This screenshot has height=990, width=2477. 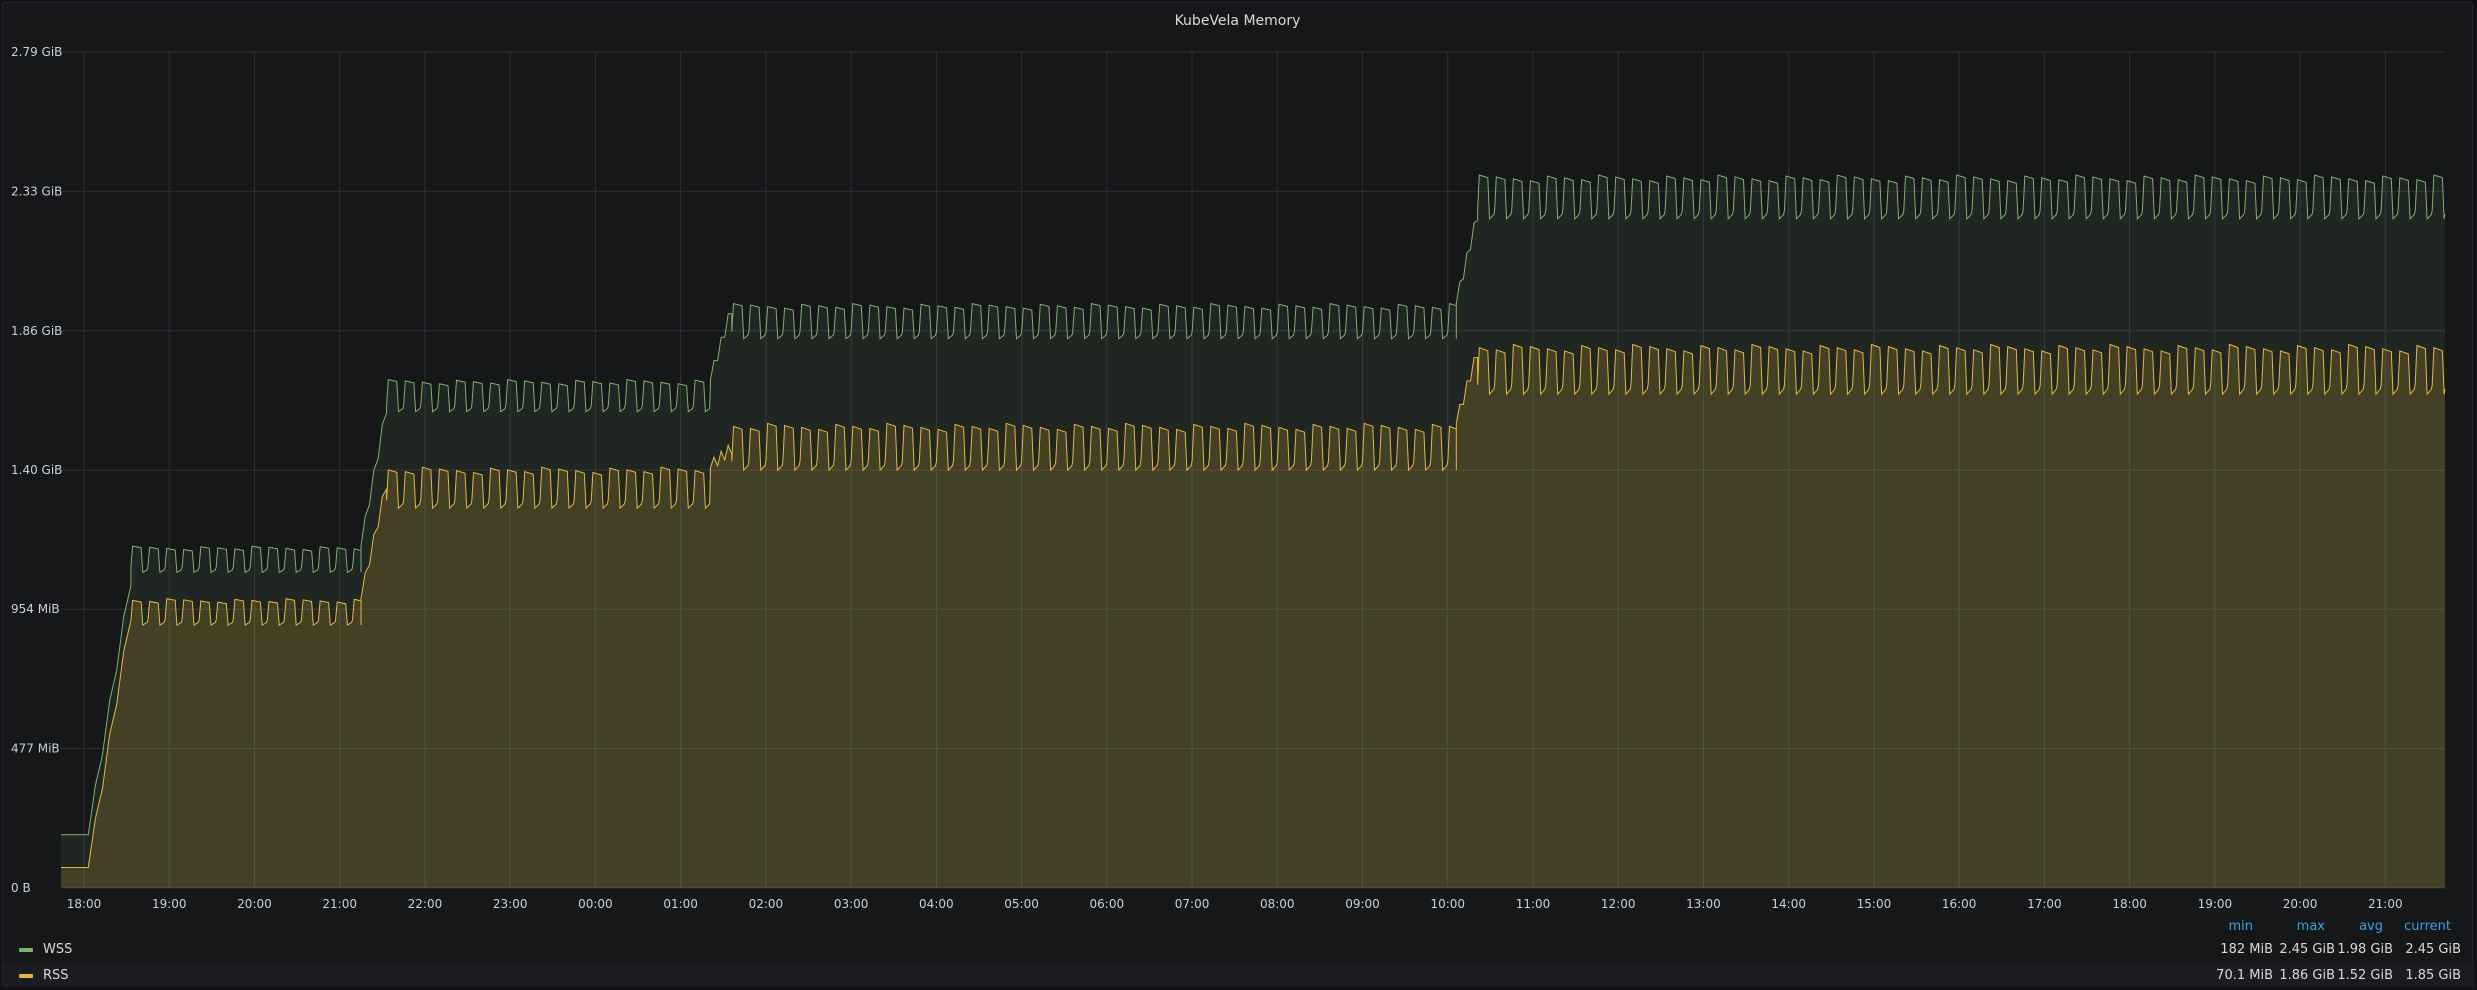 I want to click on x-tick-label: 14:00, so click(x=1788, y=904).